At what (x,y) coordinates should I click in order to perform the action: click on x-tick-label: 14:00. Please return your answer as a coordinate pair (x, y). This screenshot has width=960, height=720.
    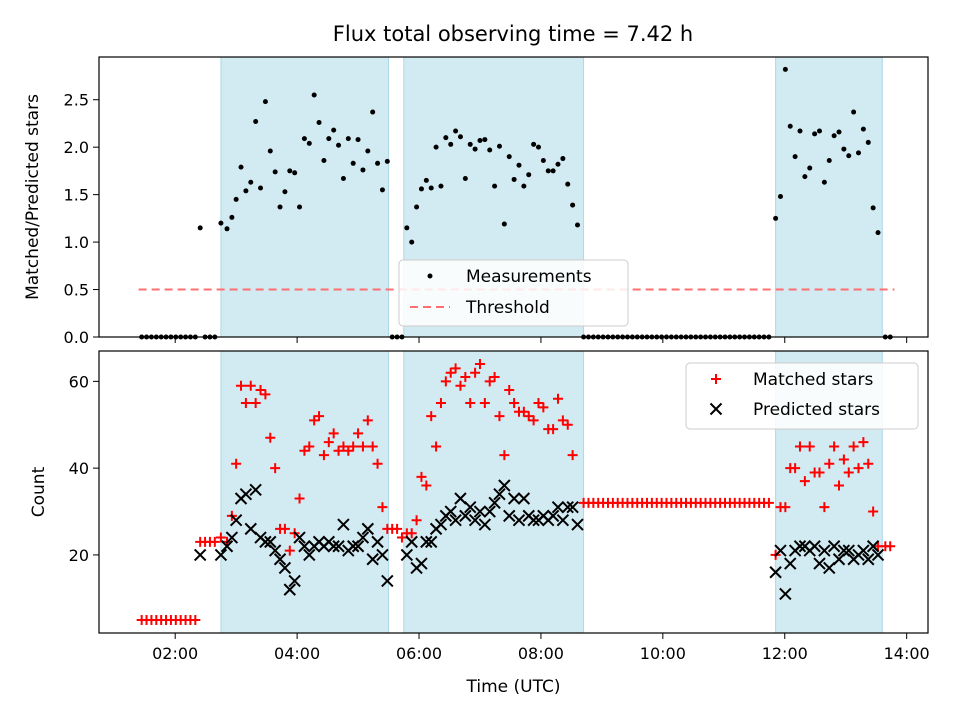
    Looking at the image, I should click on (907, 653).